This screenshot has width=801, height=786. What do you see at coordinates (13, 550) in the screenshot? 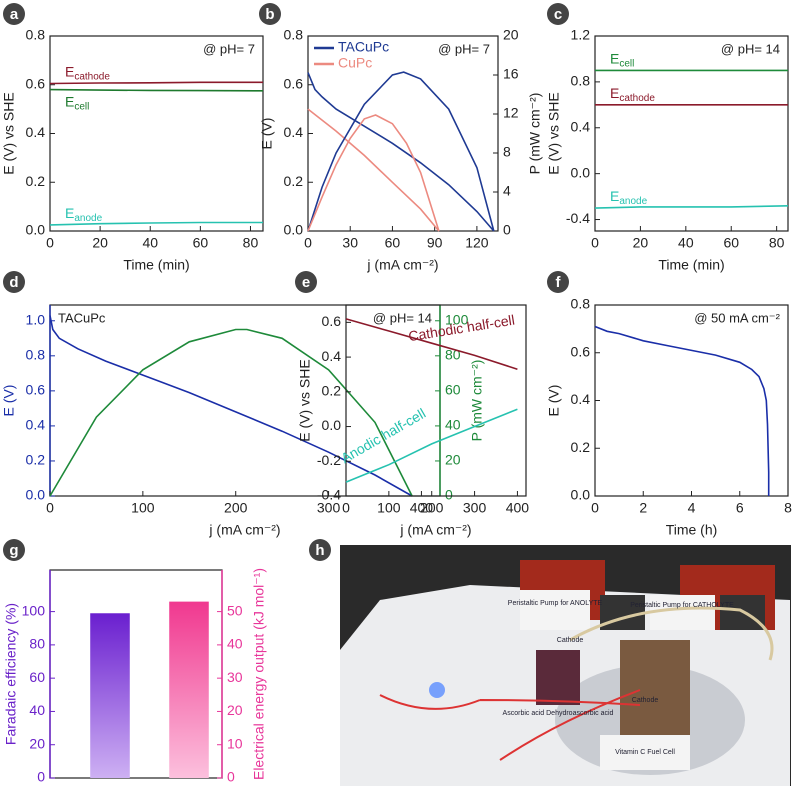
I see `panel-letter: g` at bounding box center [13, 550].